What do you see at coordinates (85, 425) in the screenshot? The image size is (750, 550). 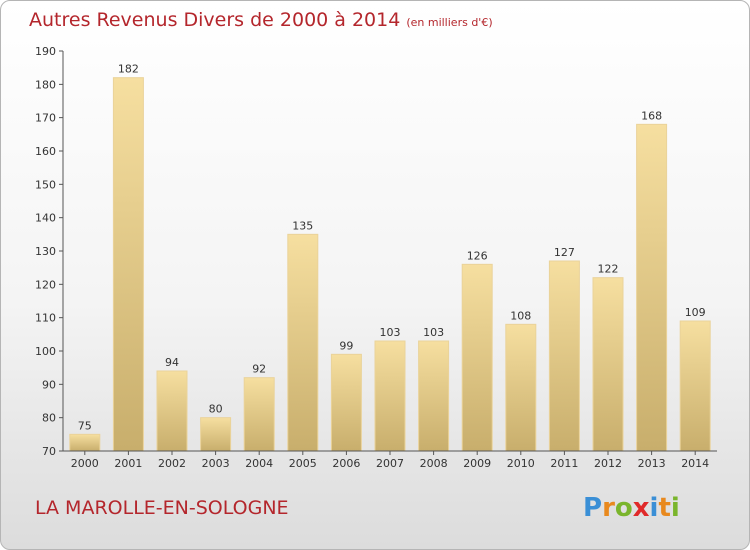 I see `data-label-2000: 75` at bounding box center [85, 425].